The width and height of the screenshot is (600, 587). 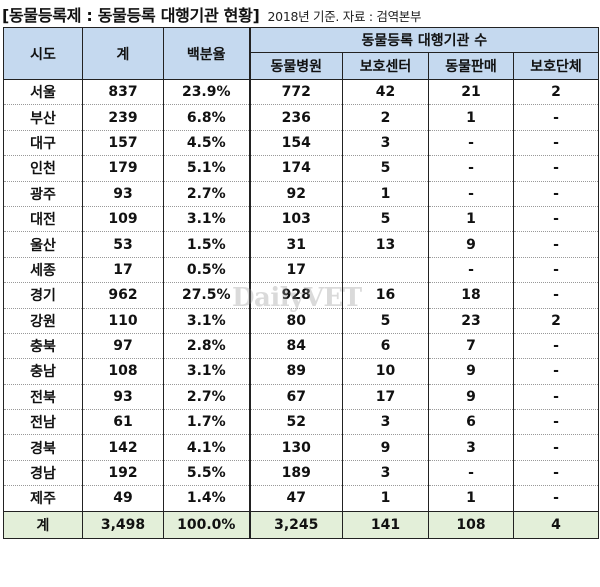 I want to click on cell-shelter: 2, so click(x=385, y=117).